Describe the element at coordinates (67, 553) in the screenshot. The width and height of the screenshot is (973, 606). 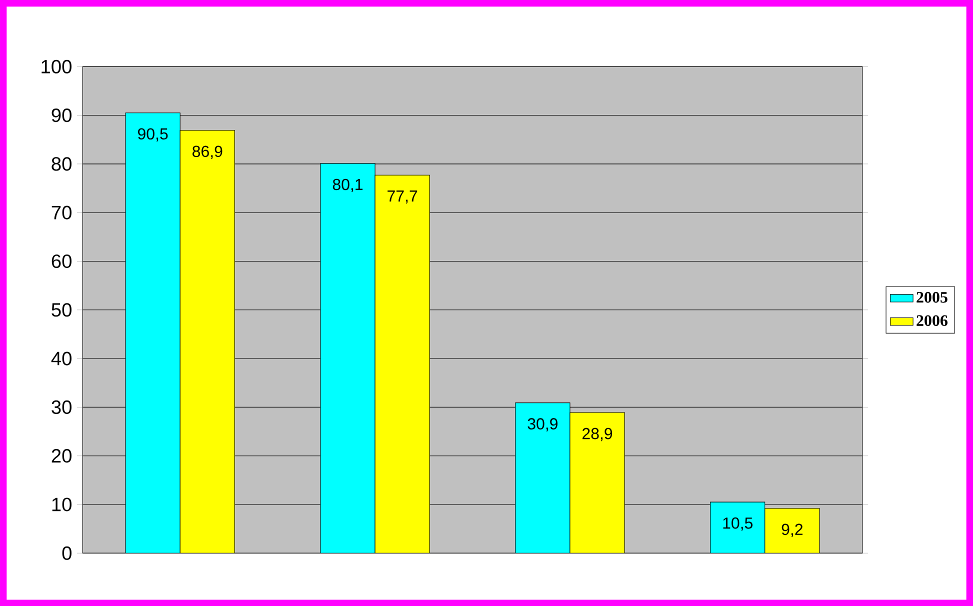
I see `y-tick-label: 0` at that location.